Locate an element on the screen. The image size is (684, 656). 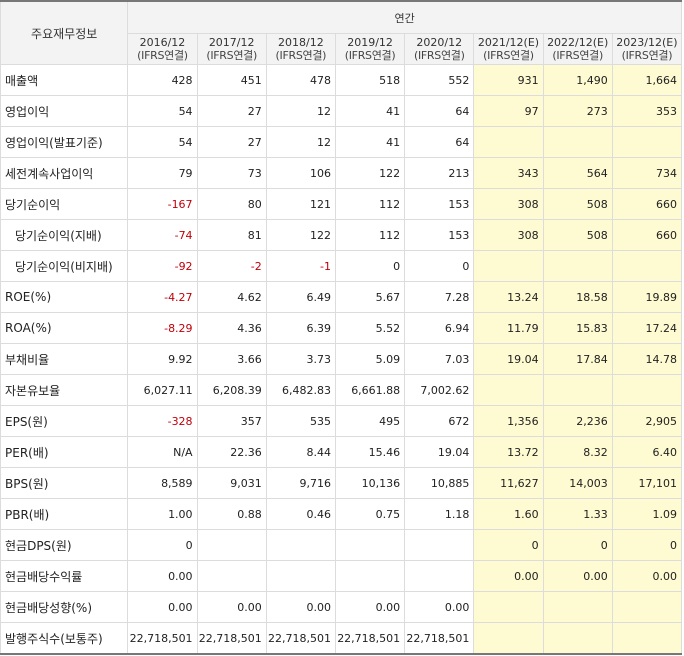
table-cell: 343 is located at coordinates (508, 173).